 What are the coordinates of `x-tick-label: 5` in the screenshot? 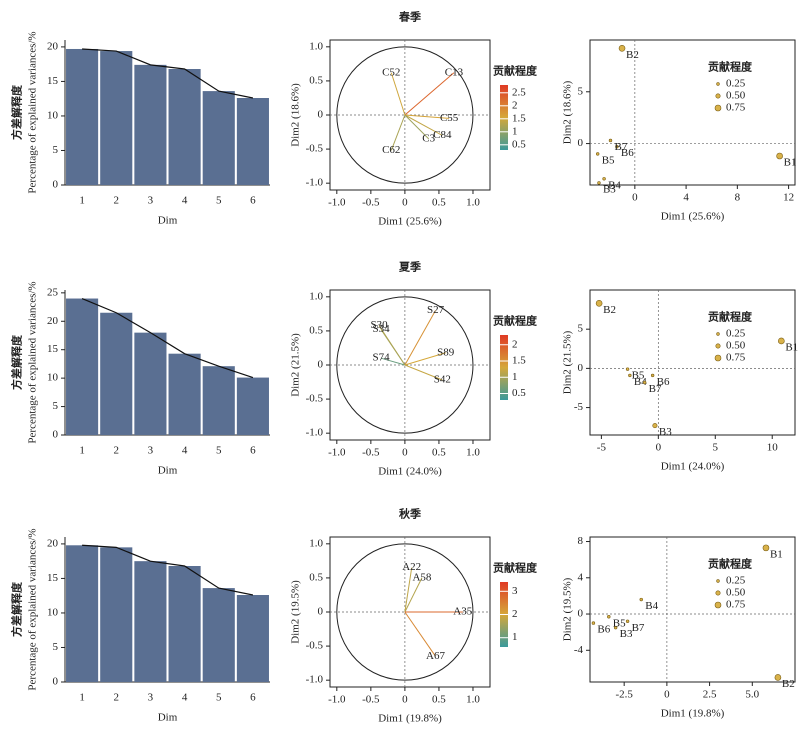 It's located at (219, 201).